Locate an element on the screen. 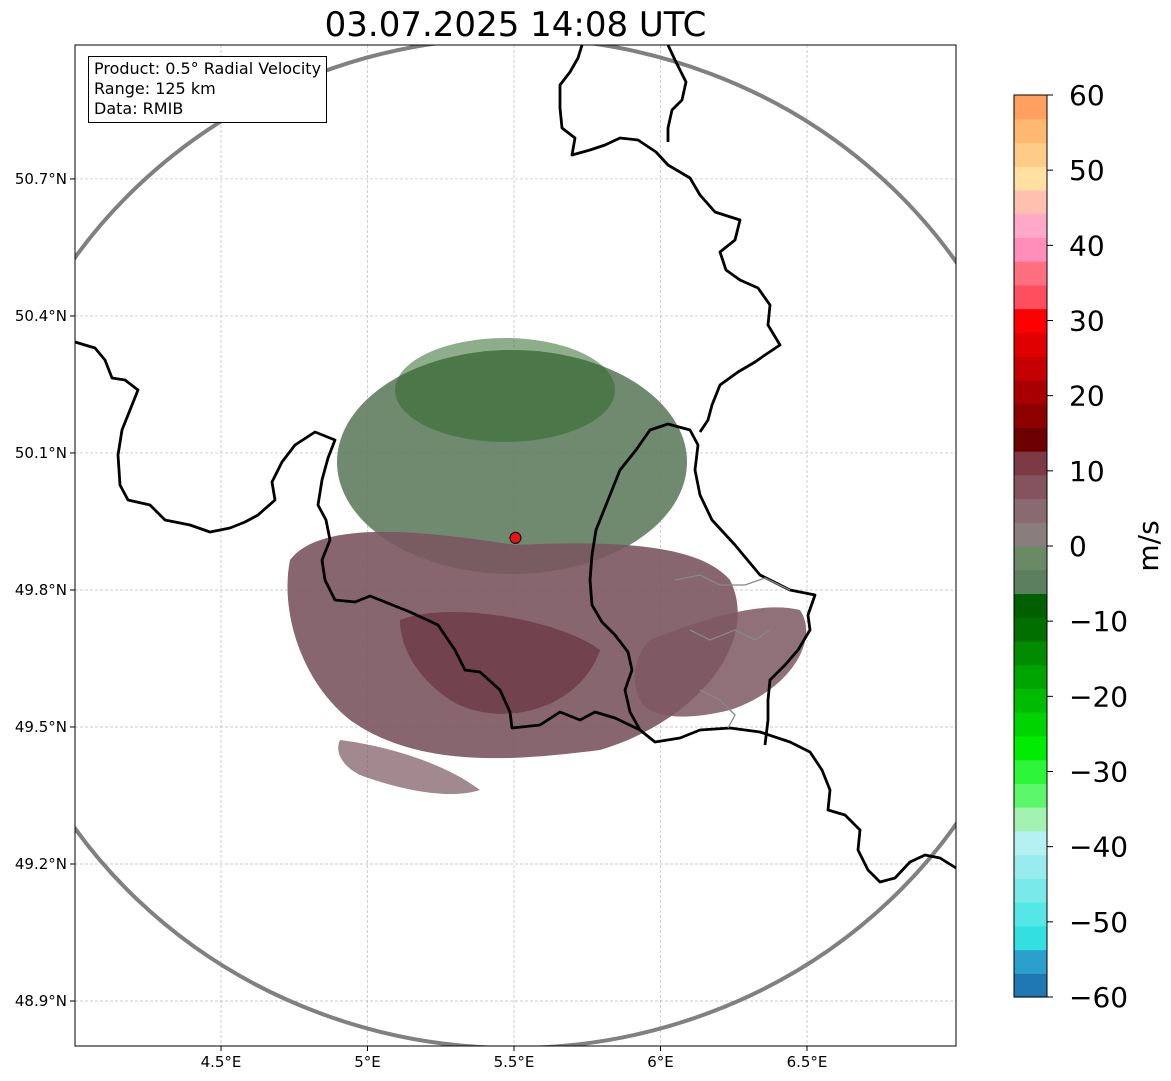 The width and height of the screenshot is (1171, 1081). colorbar: 60 50 40 30 20 10 0 −10 −20 −30 −40 −50 −60 m/s is located at coordinates (1089, 546).